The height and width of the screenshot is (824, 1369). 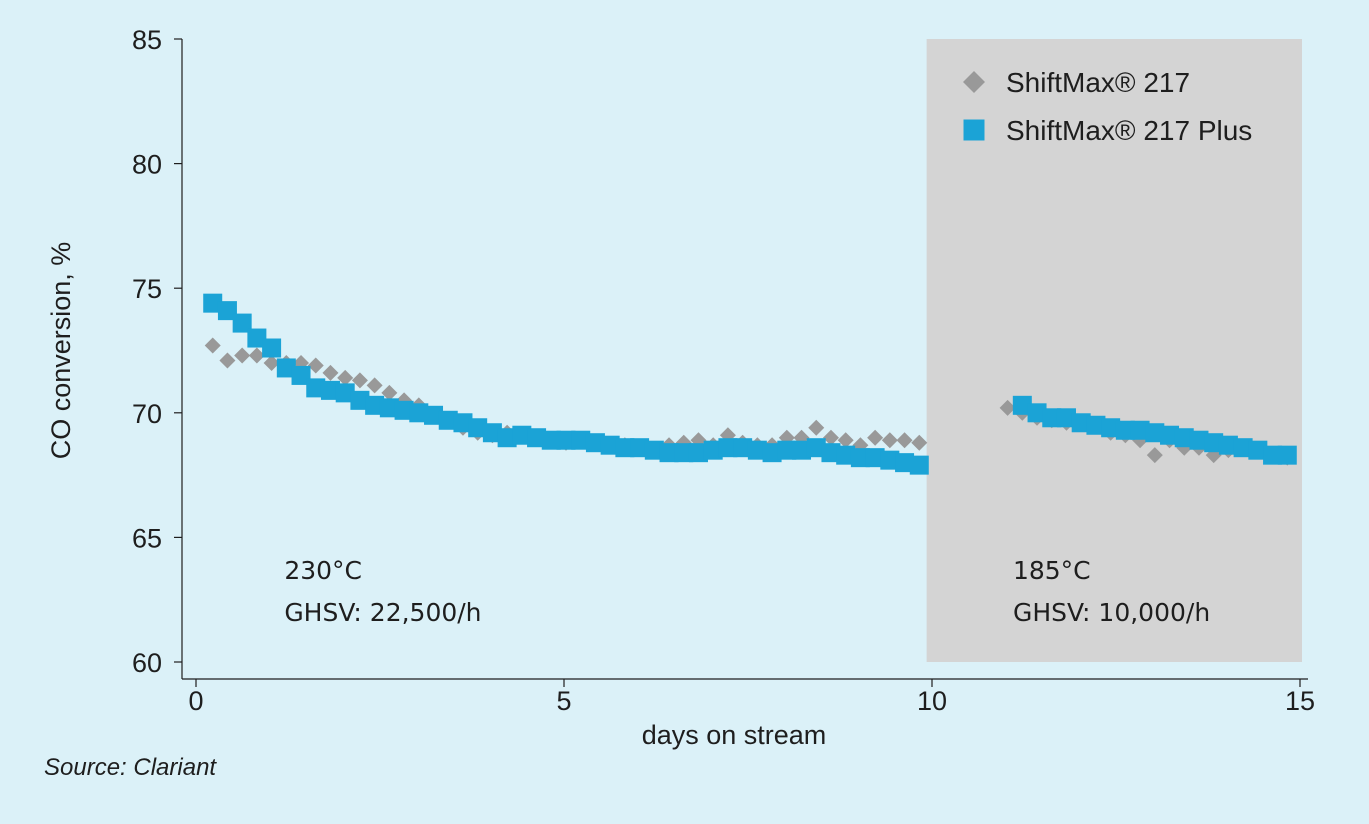 I want to click on y-tick-label: 85, so click(x=147, y=40).